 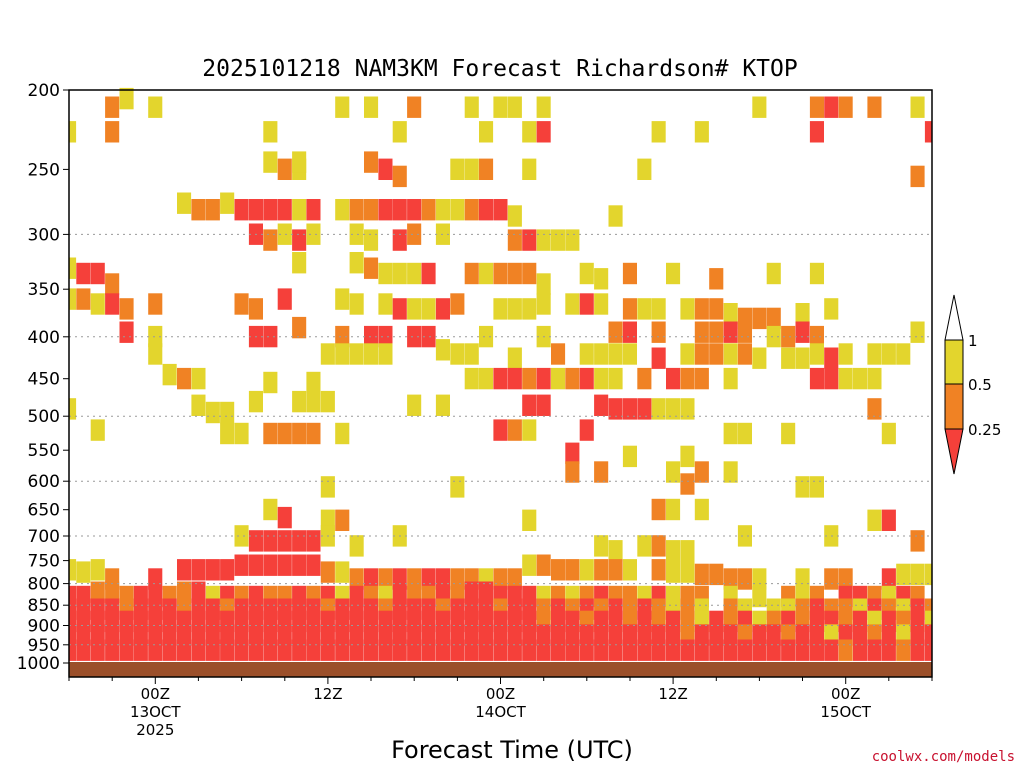 I want to click on colorbar-legend: 0.25 0.5 1, so click(x=972, y=384).